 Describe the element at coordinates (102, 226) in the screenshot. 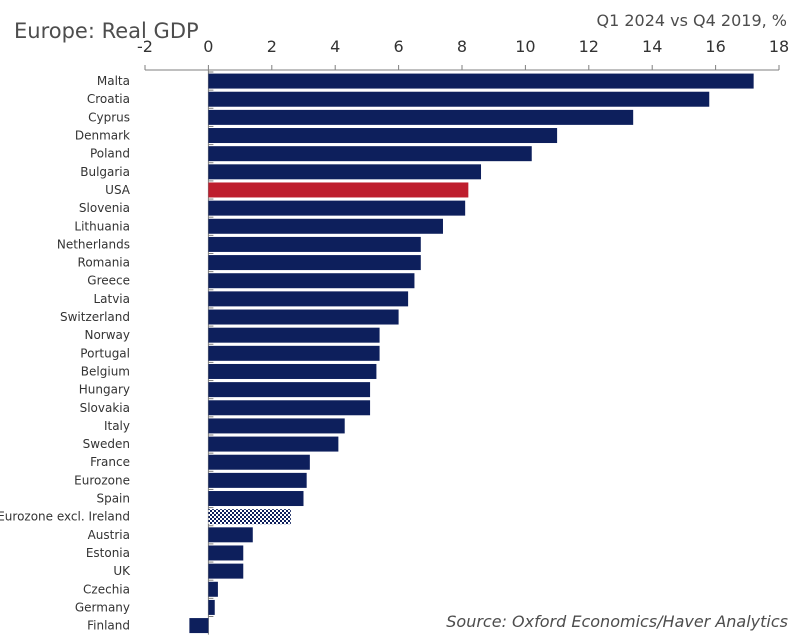

I see `category-label: Lithuania` at that location.